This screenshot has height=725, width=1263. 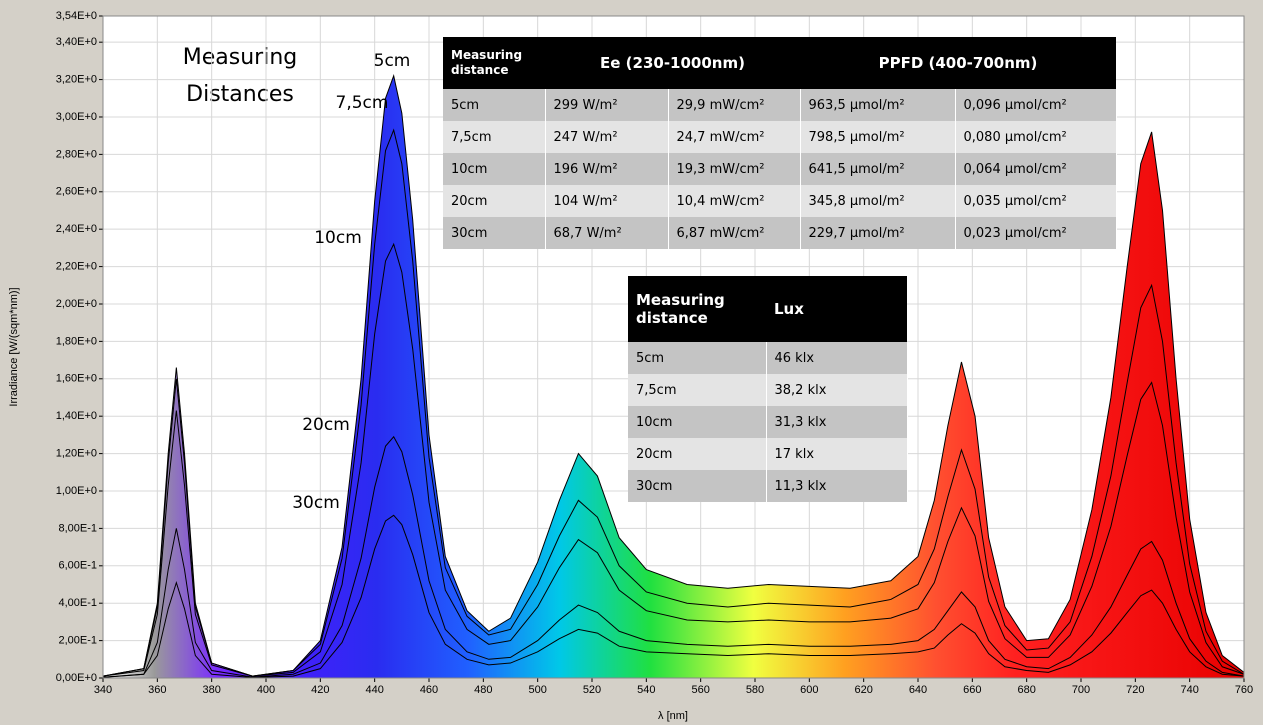 I want to click on y-tick-label: 1,00E+0, so click(x=76, y=491).